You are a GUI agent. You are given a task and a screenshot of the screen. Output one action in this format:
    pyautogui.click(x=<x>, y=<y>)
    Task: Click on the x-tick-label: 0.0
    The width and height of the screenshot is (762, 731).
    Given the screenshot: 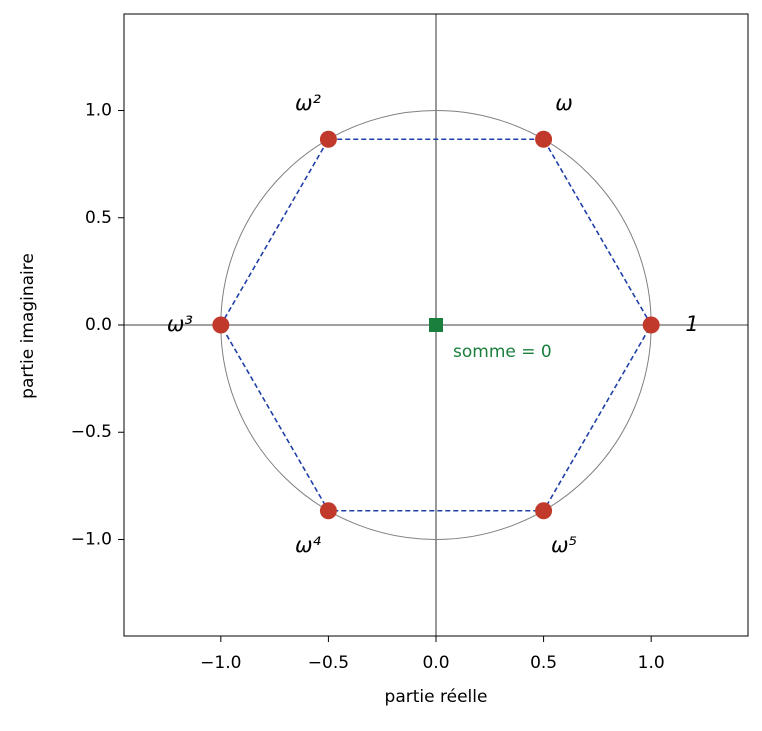 What is the action you would take?
    pyautogui.click(x=435, y=663)
    